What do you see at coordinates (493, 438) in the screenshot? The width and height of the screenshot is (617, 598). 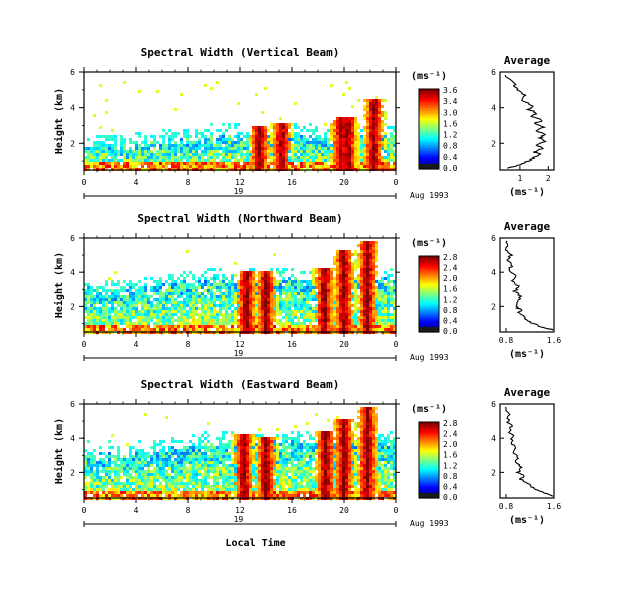 I see `avg-ytick-label: 4` at bounding box center [493, 438].